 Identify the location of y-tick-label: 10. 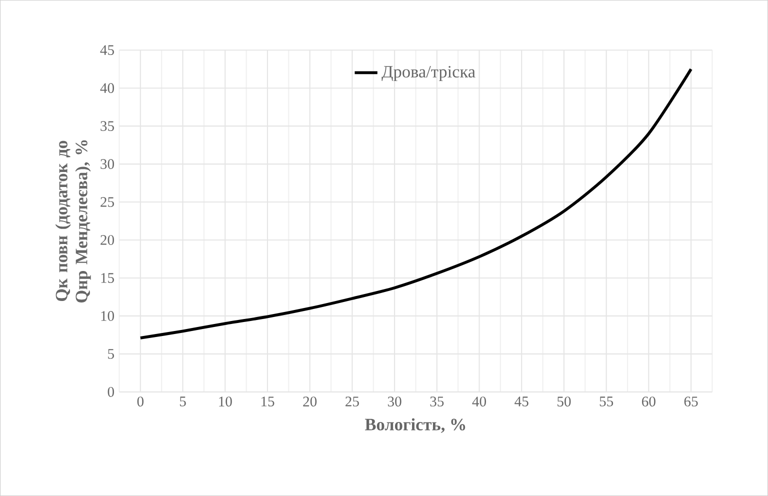
(107, 316).